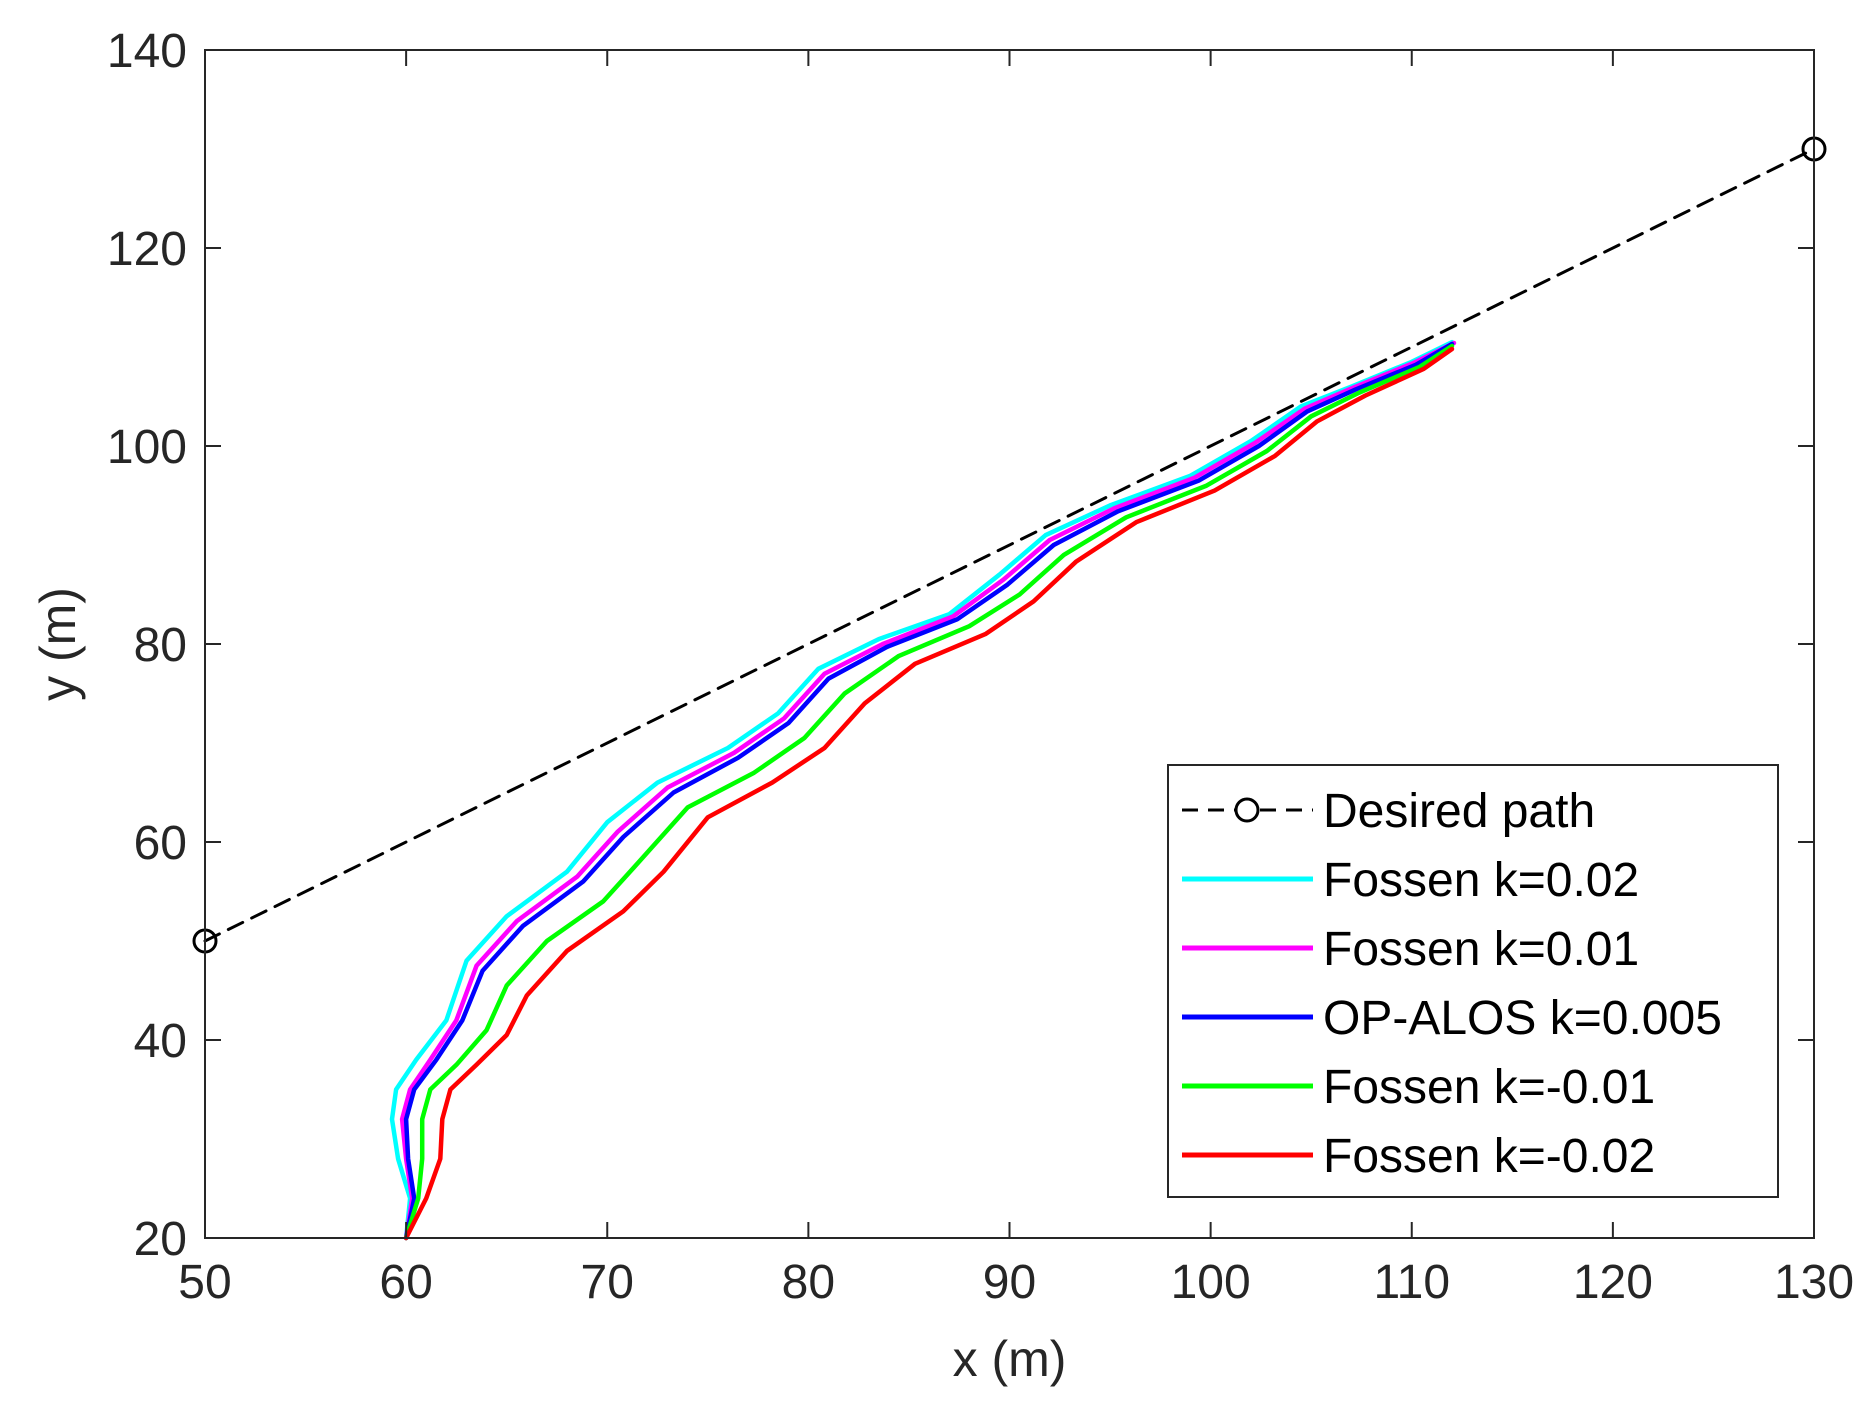  I want to click on legend-label-fossen-k-neg-0-02: Fossen k=-0.02, so click(1489, 1156).